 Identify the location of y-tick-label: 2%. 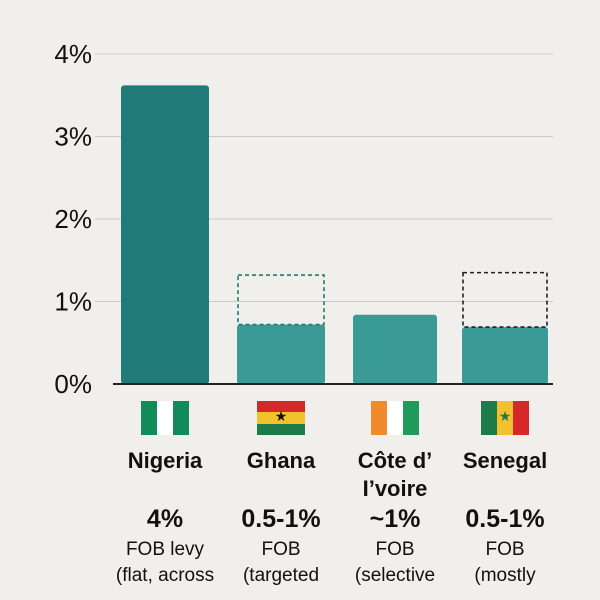
(73, 219).